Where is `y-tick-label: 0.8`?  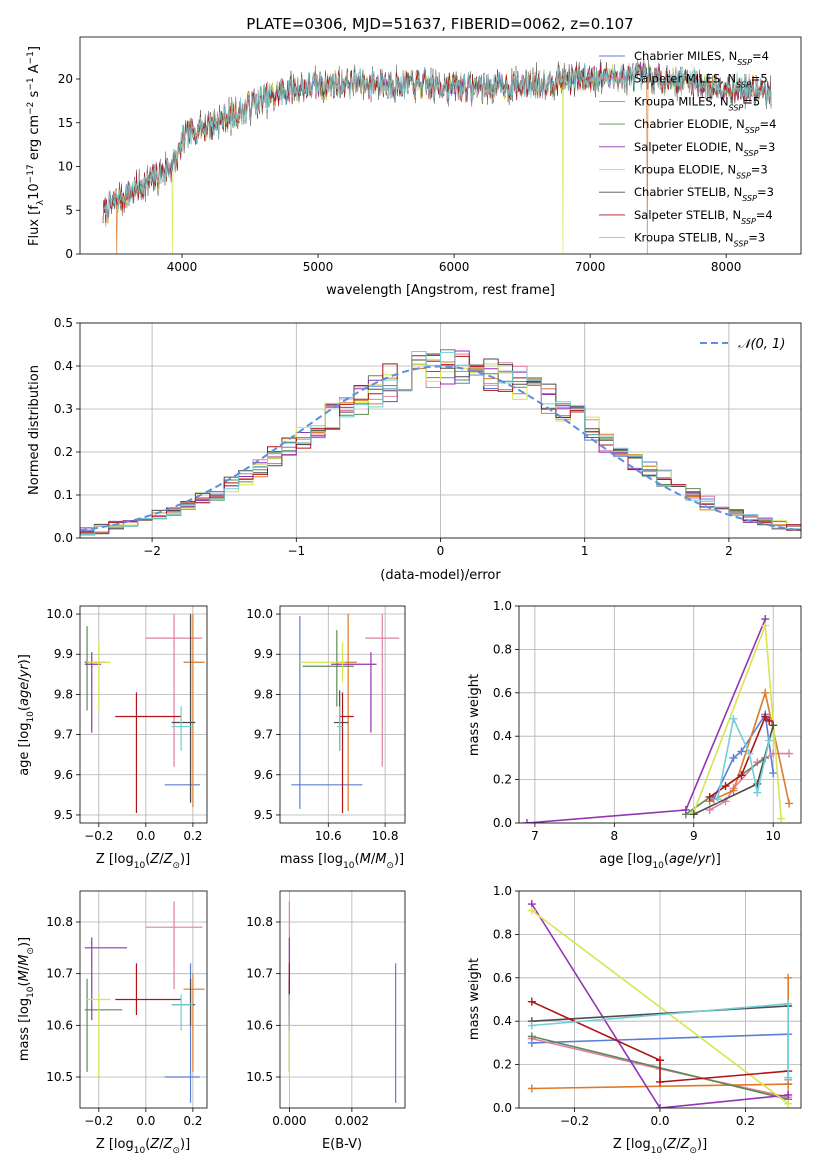 y-tick-label: 0.8 is located at coordinates (502, 934).